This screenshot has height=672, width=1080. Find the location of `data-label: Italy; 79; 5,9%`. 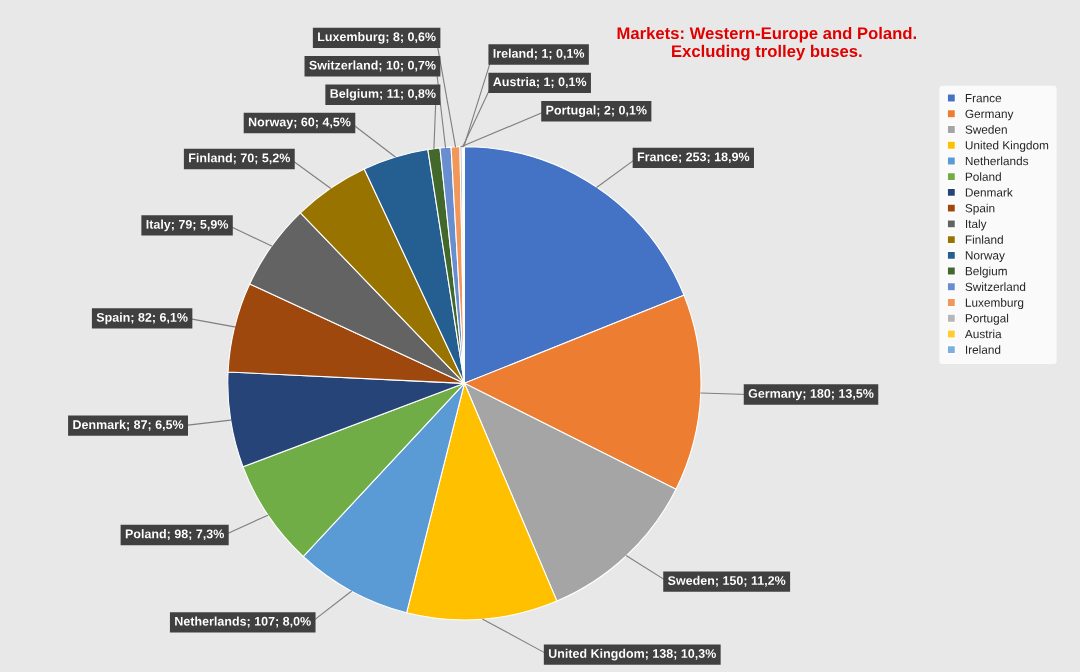

data-label: Italy; 79; 5,9% is located at coordinates (187, 225).